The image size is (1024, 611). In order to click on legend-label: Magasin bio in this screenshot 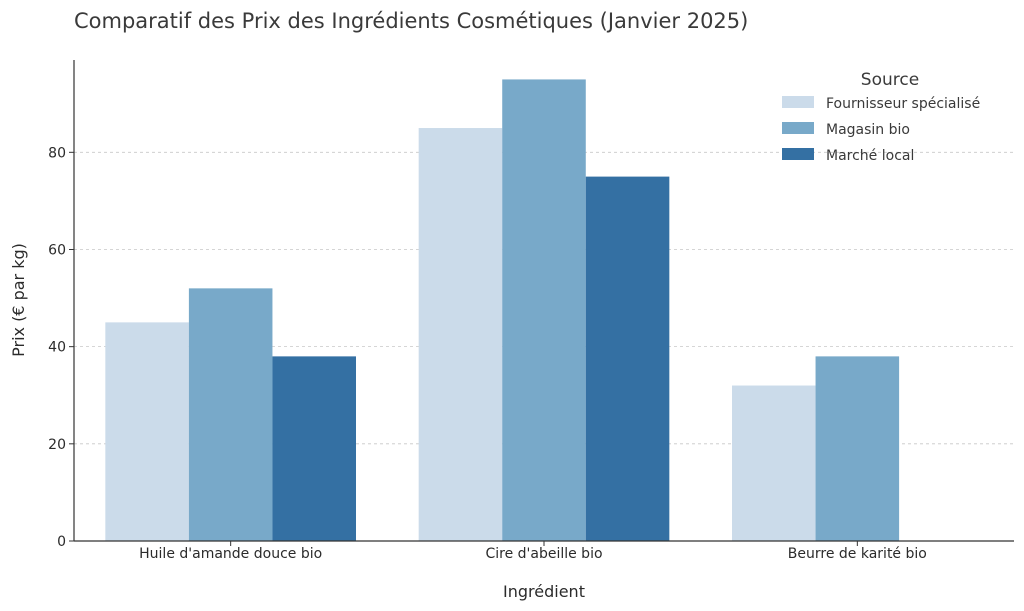, I will do `click(868, 130)`.